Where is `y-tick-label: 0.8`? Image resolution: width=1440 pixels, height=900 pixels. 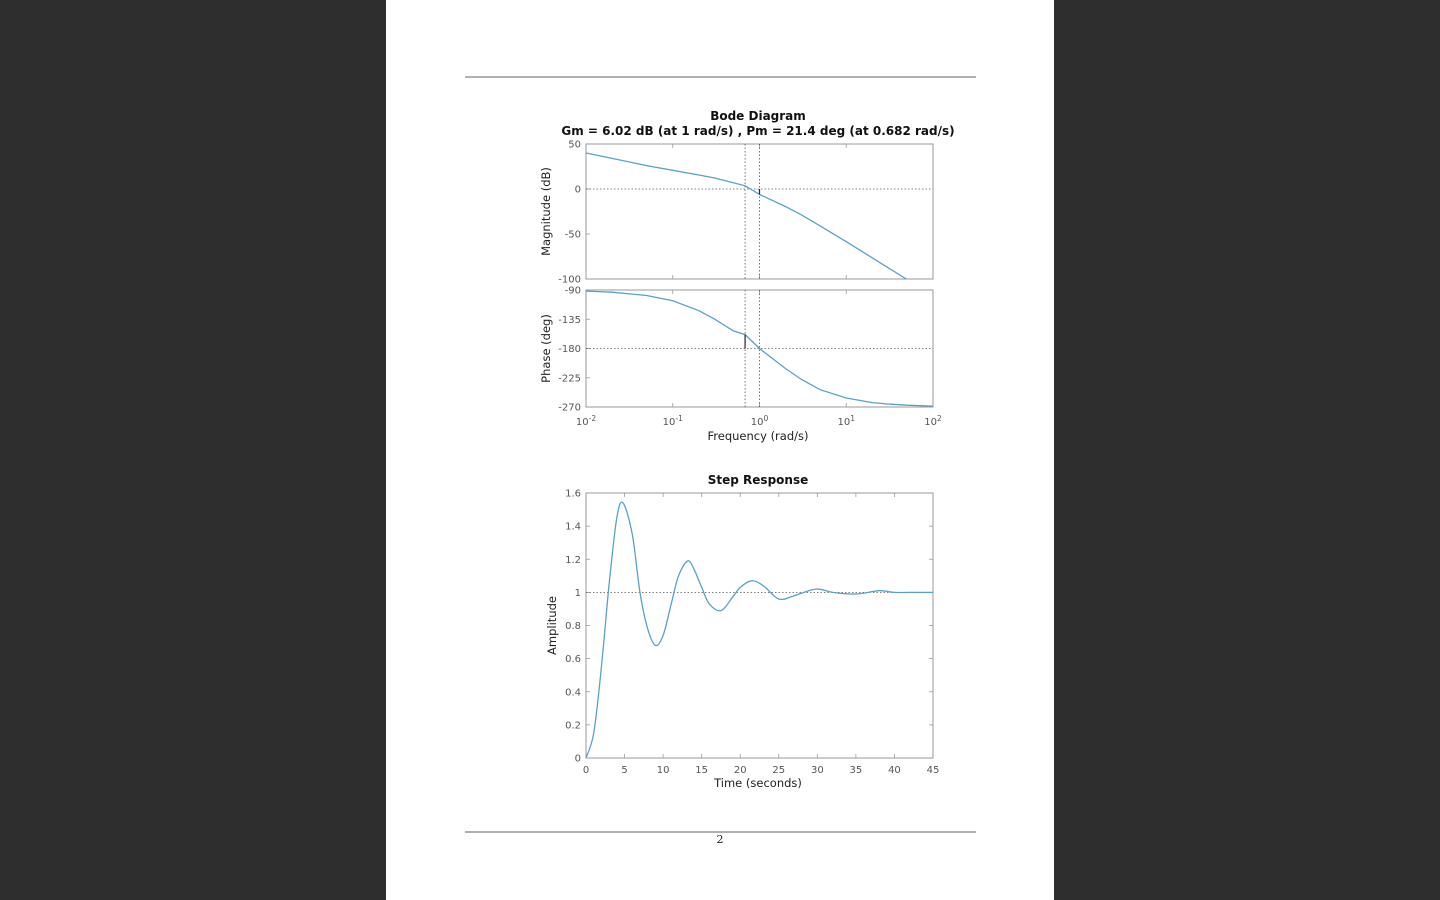 y-tick-label: 0.8 is located at coordinates (573, 626).